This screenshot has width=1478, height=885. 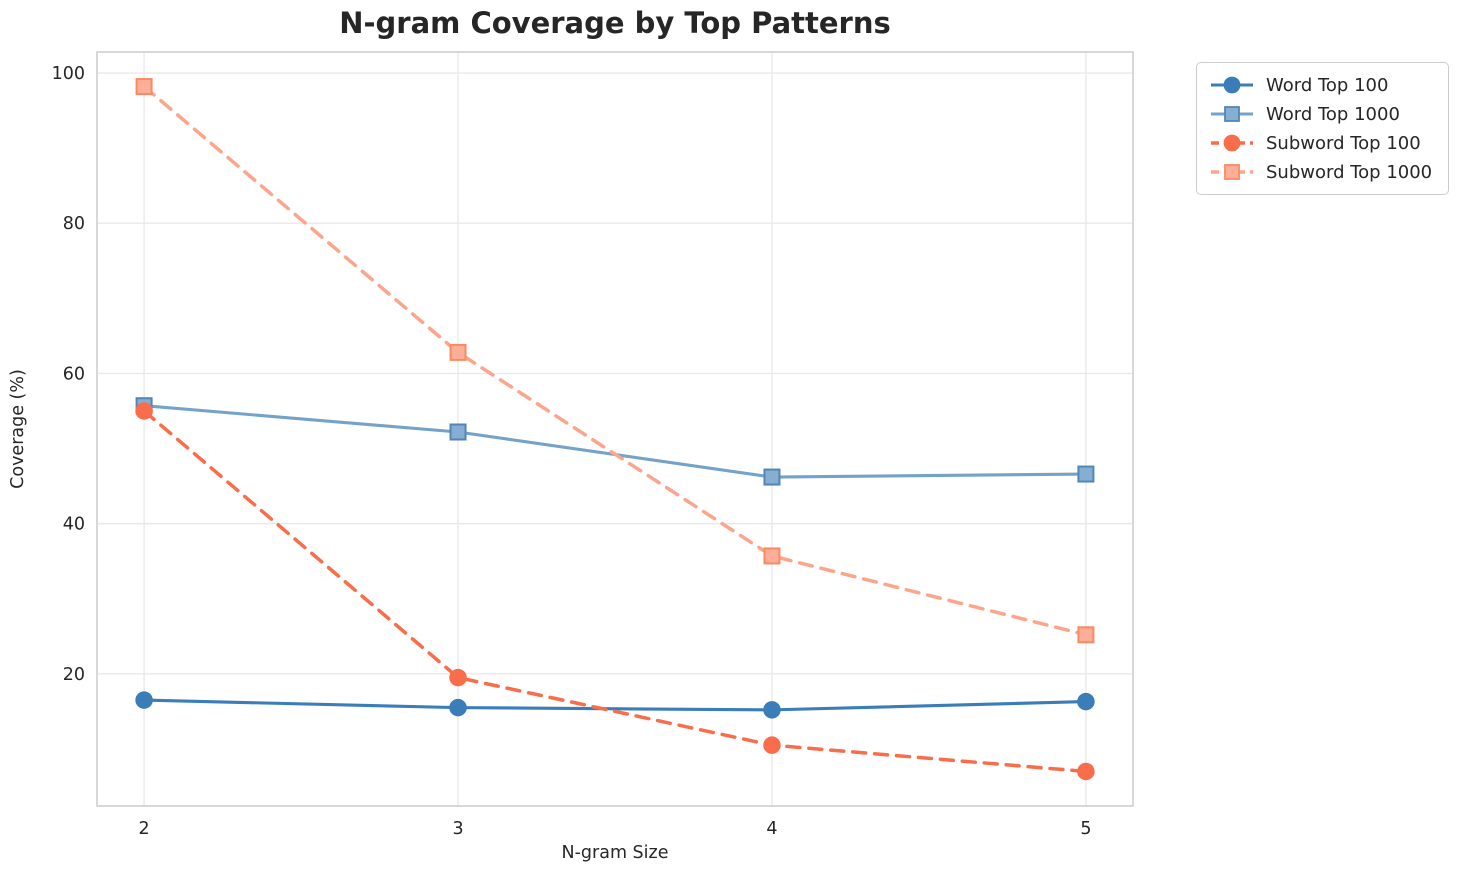 I want to click on legend-item: Subword Top 100, so click(x=1320, y=143).